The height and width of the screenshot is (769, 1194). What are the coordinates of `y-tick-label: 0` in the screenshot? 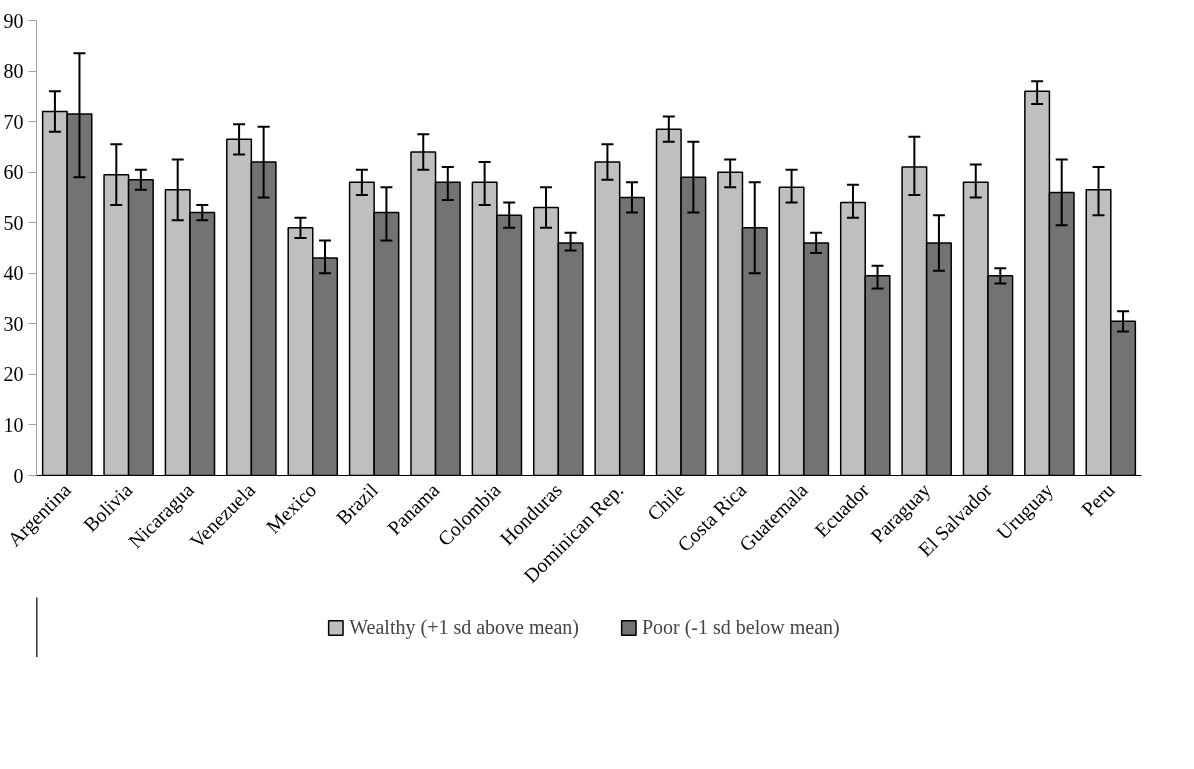 It's located at (18, 475).